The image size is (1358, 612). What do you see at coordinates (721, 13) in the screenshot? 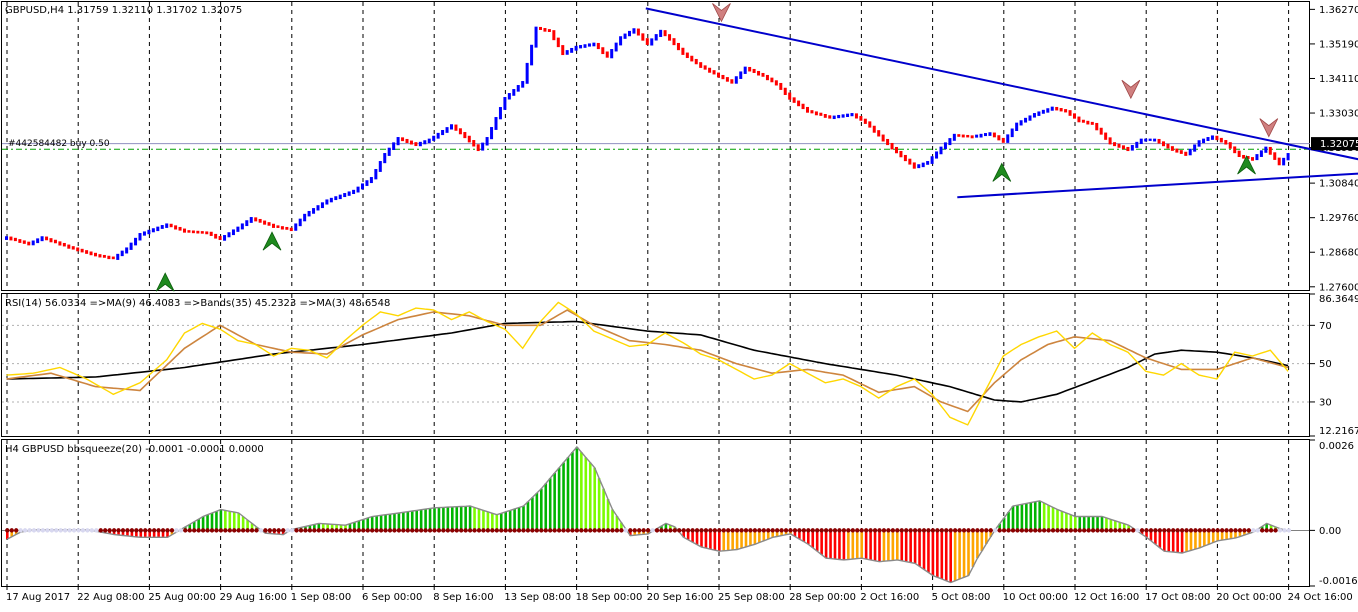
I see `down-arrow-icon` at bounding box center [721, 13].